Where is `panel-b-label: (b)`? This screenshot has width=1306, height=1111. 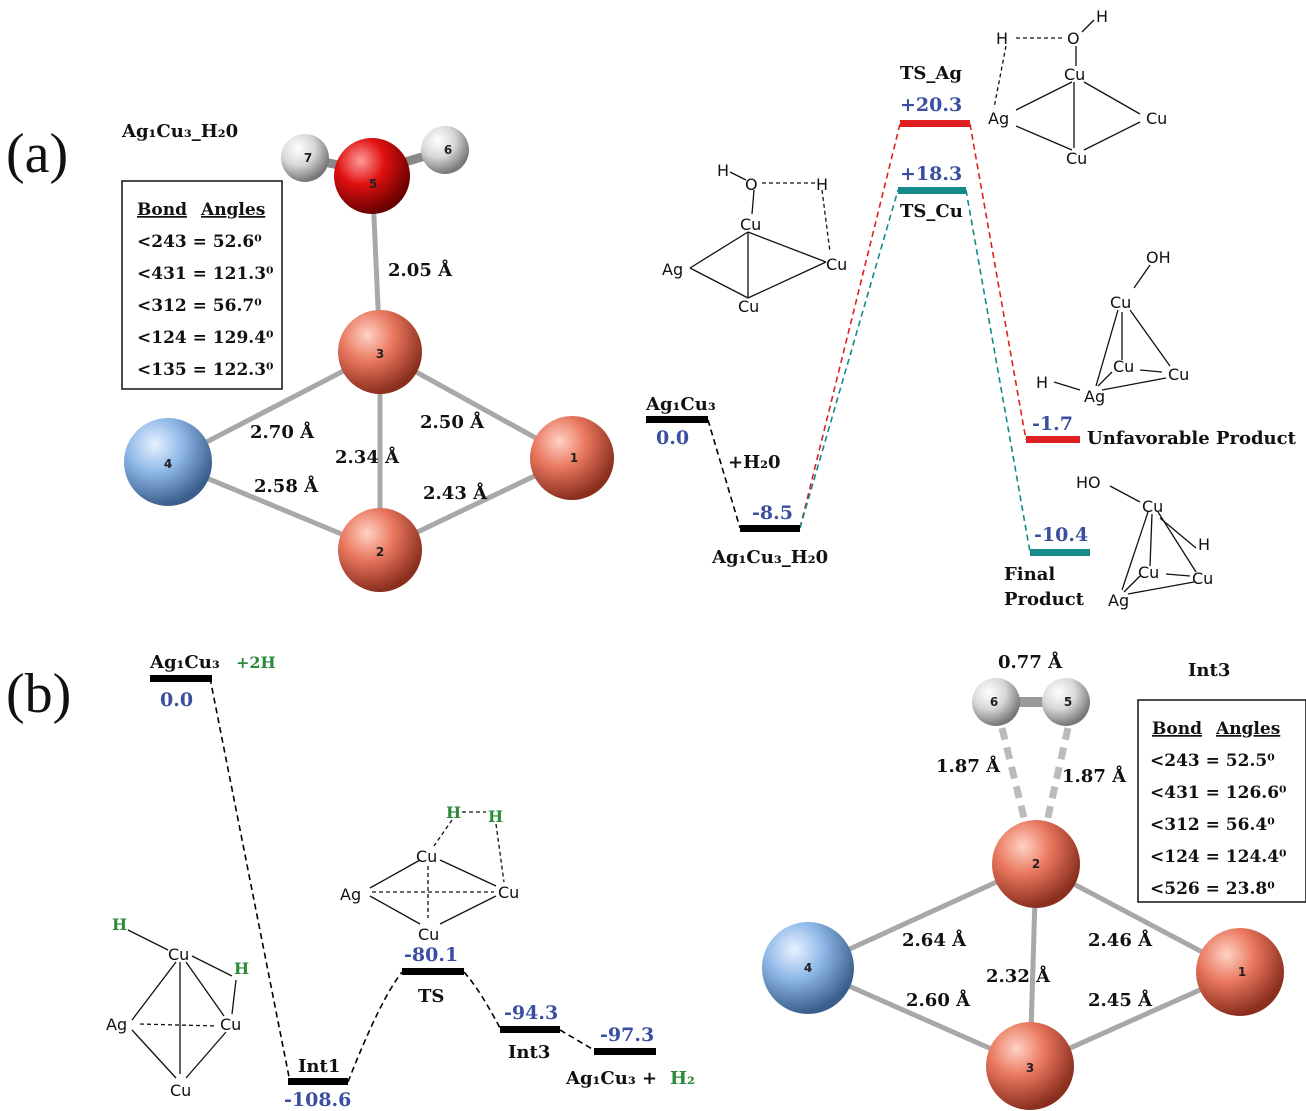
panel-b-label: (b) is located at coordinates (38, 694).